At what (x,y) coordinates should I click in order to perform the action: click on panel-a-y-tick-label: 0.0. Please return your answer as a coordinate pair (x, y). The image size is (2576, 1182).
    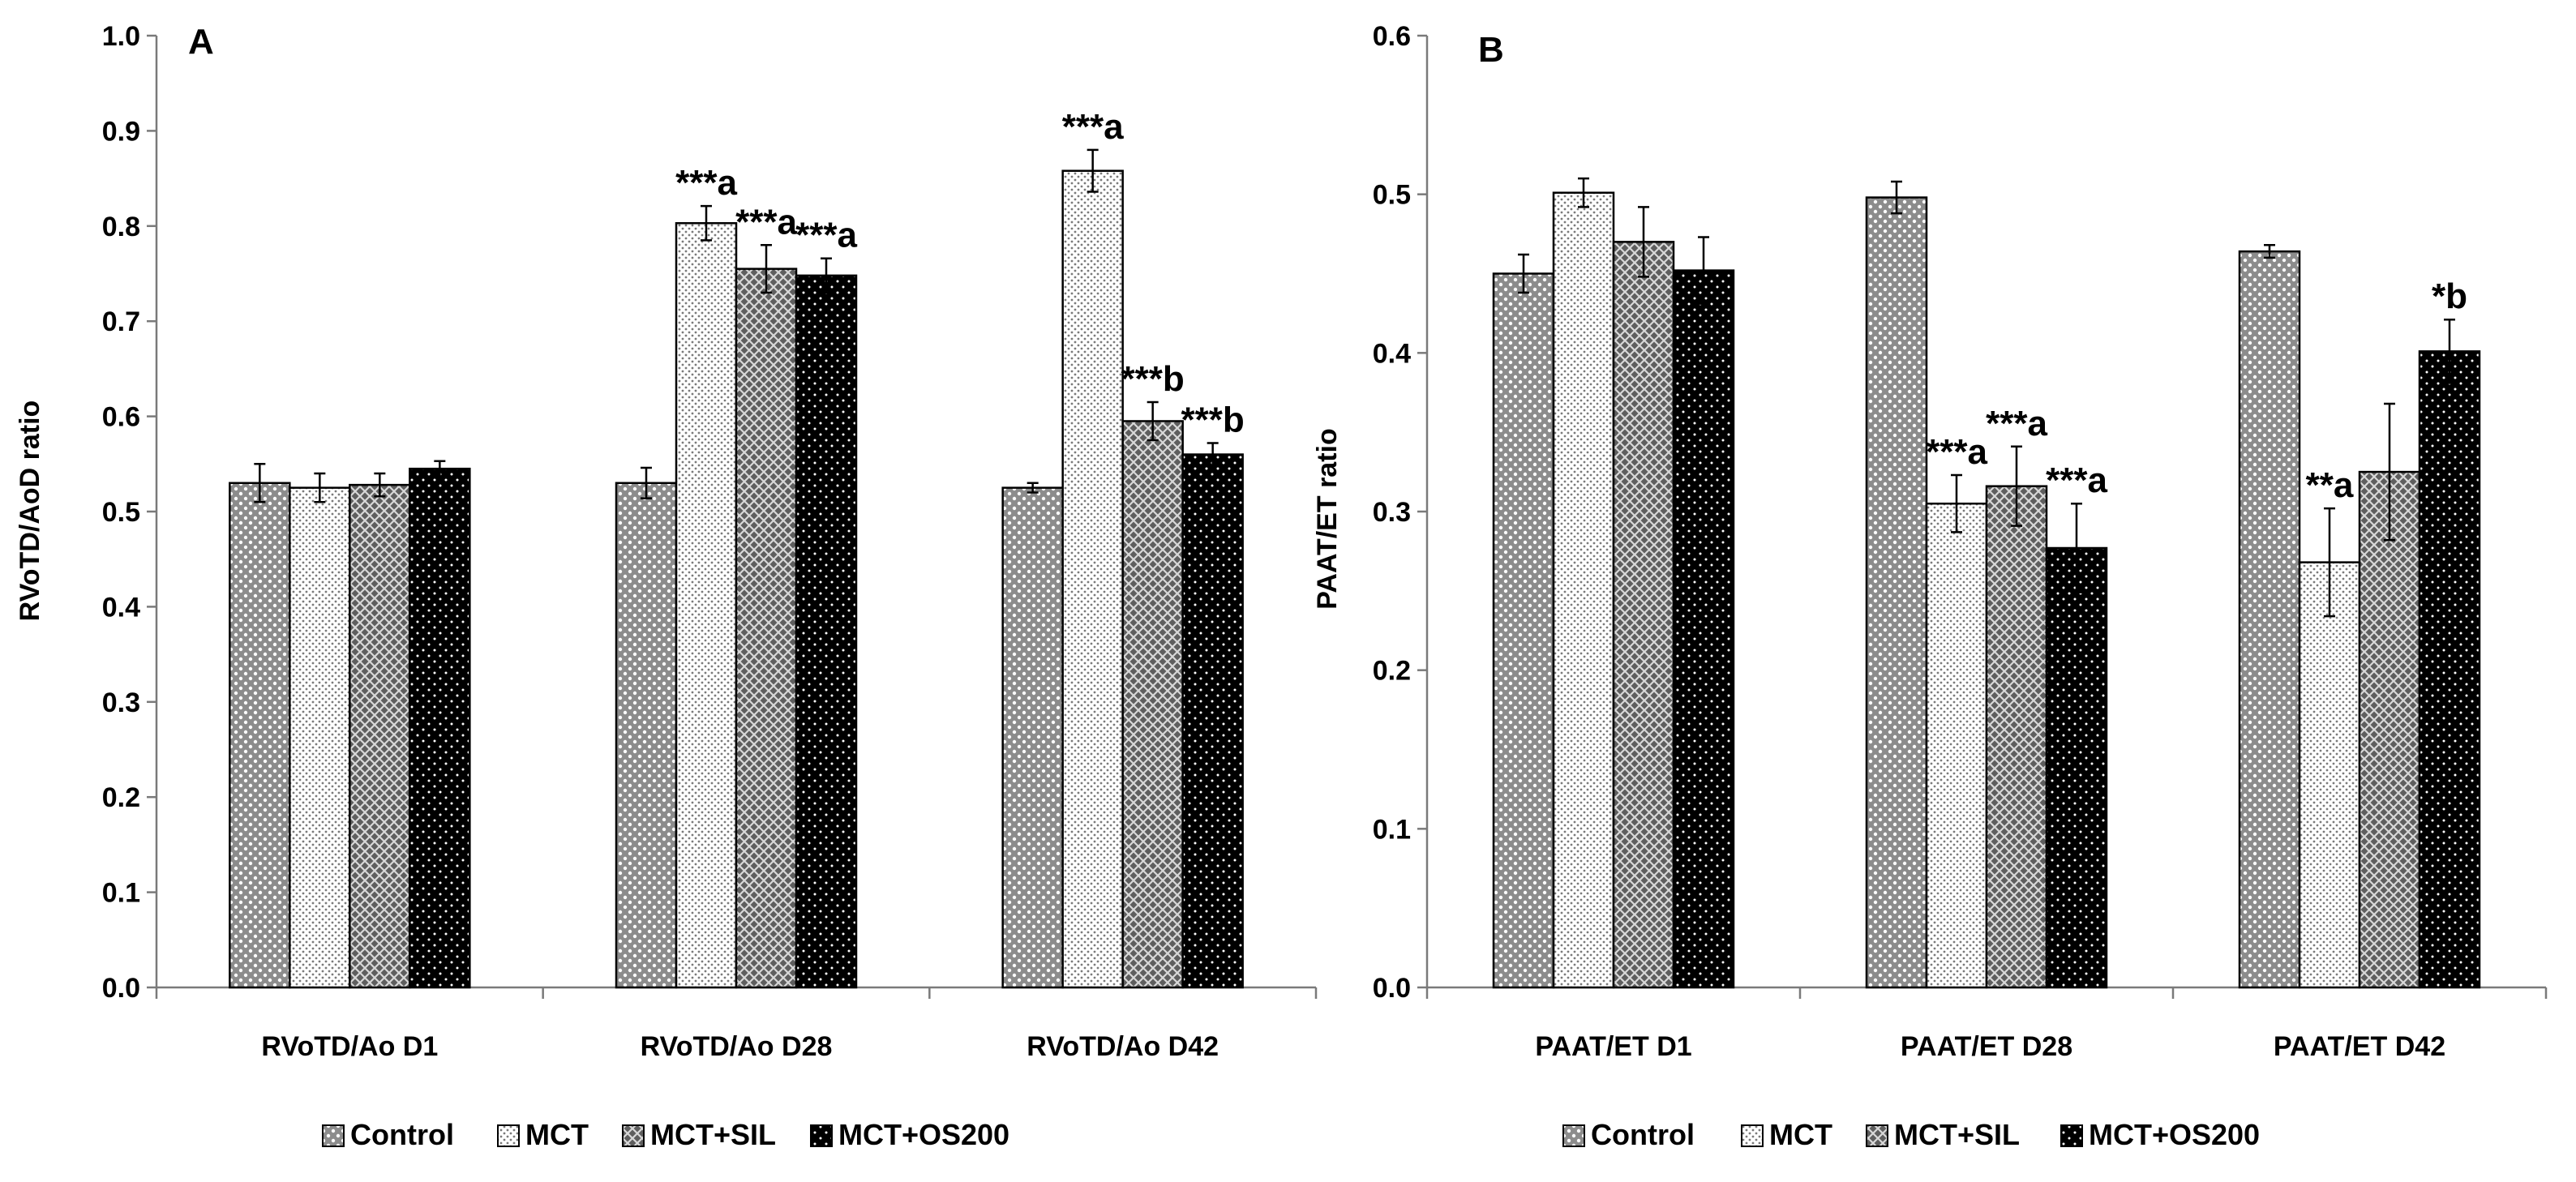
    Looking at the image, I should click on (121, 988).